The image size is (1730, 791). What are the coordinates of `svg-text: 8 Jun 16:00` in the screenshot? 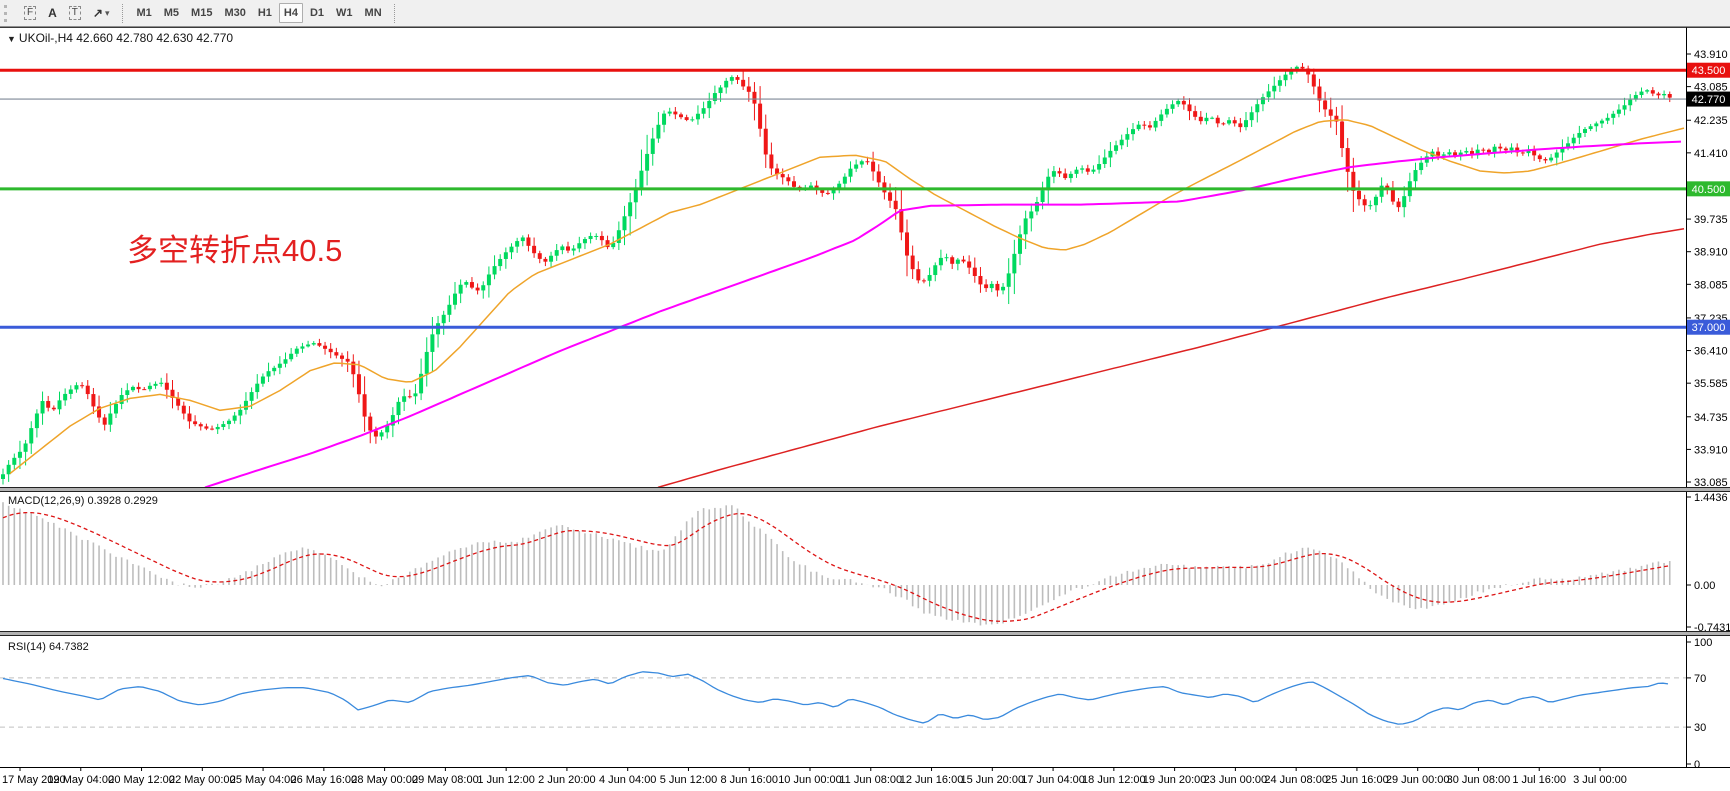 It's located at (749, 780).